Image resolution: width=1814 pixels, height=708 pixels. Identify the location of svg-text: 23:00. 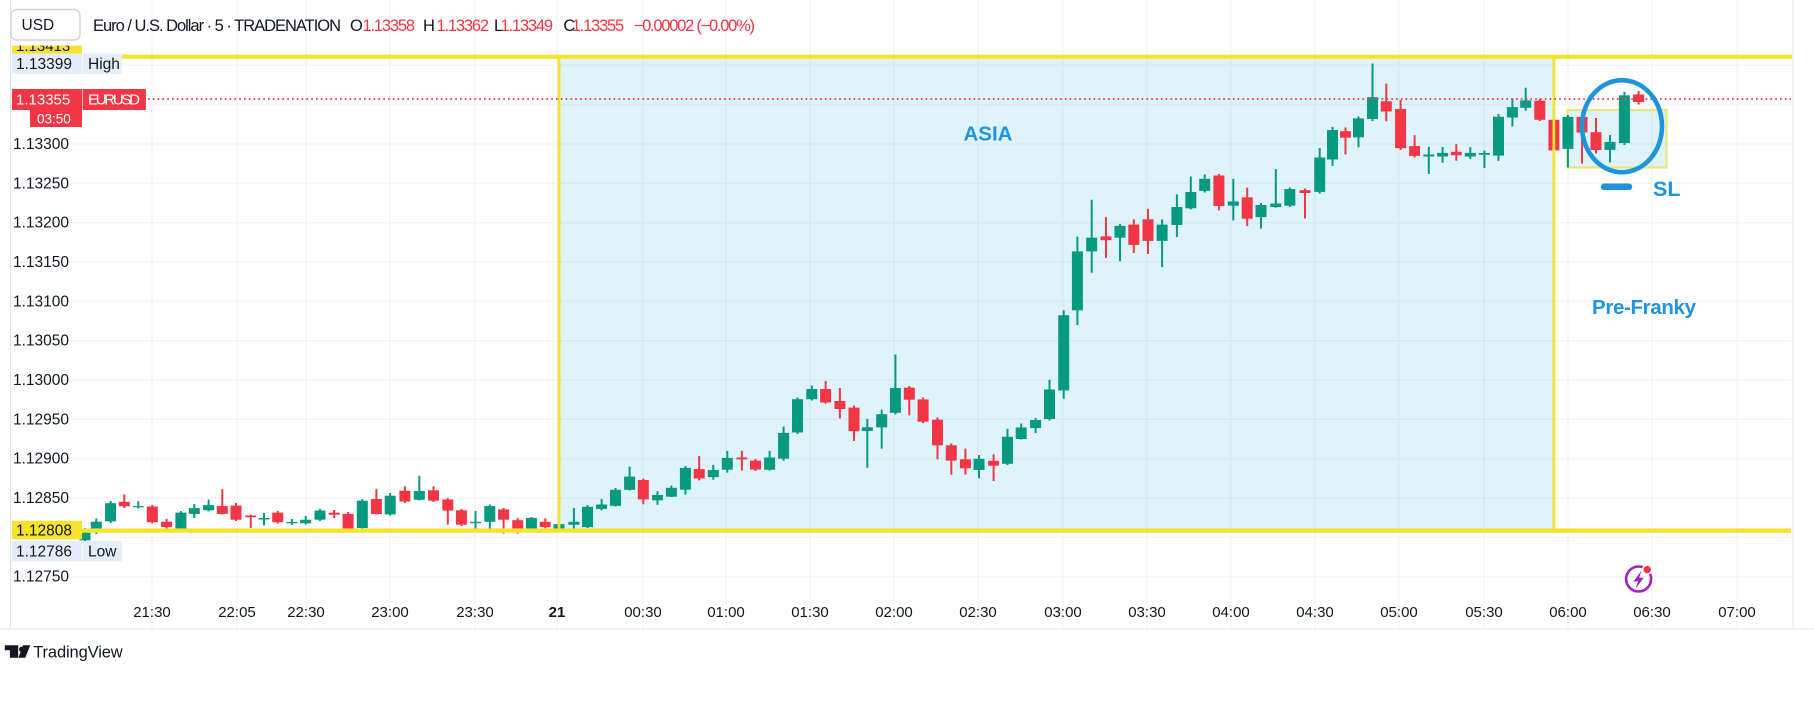
(390, 612).